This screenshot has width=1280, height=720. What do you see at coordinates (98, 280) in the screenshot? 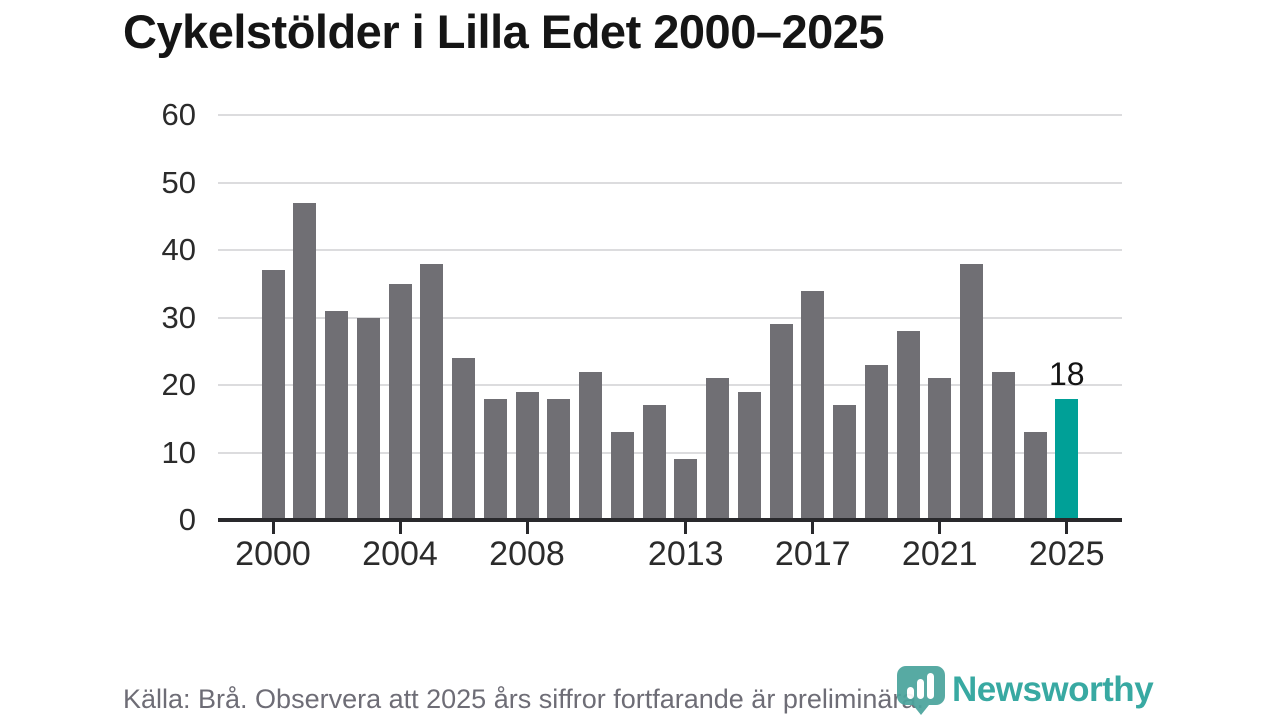
I see `y-axis-labels: 0 10 20 30 40 50 60` at bounding box center [98, 280].